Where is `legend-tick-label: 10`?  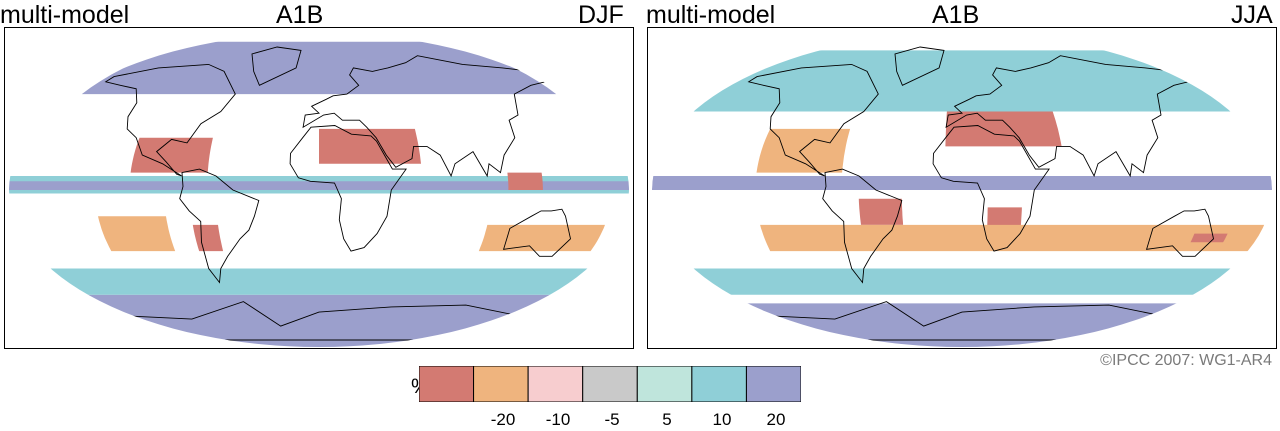
legend-tick-label: 10 is located at coordinates (722, 419).